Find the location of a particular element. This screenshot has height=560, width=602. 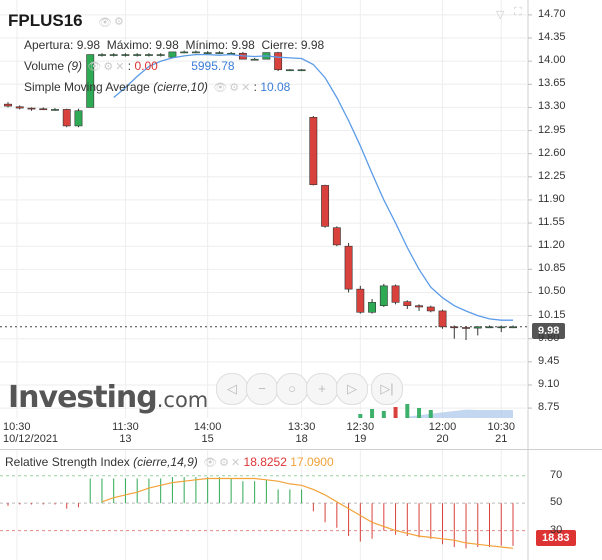

x-tick-label: 10:30 10/12/2021 is located at coordinates (38, 433).